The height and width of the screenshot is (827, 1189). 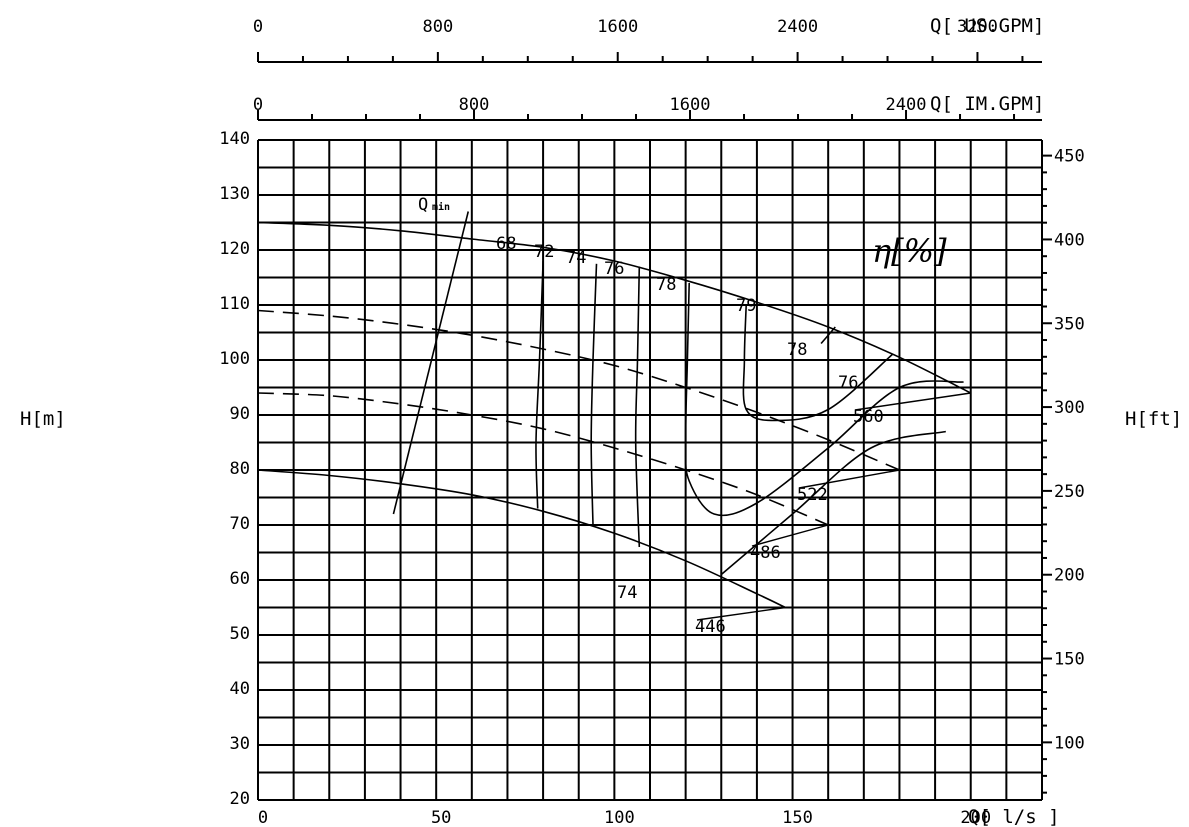 What do you see at coordinates (975, 817) in the screenshot?
I see `x-tick-label: 200` at bounding box center [975, 817].